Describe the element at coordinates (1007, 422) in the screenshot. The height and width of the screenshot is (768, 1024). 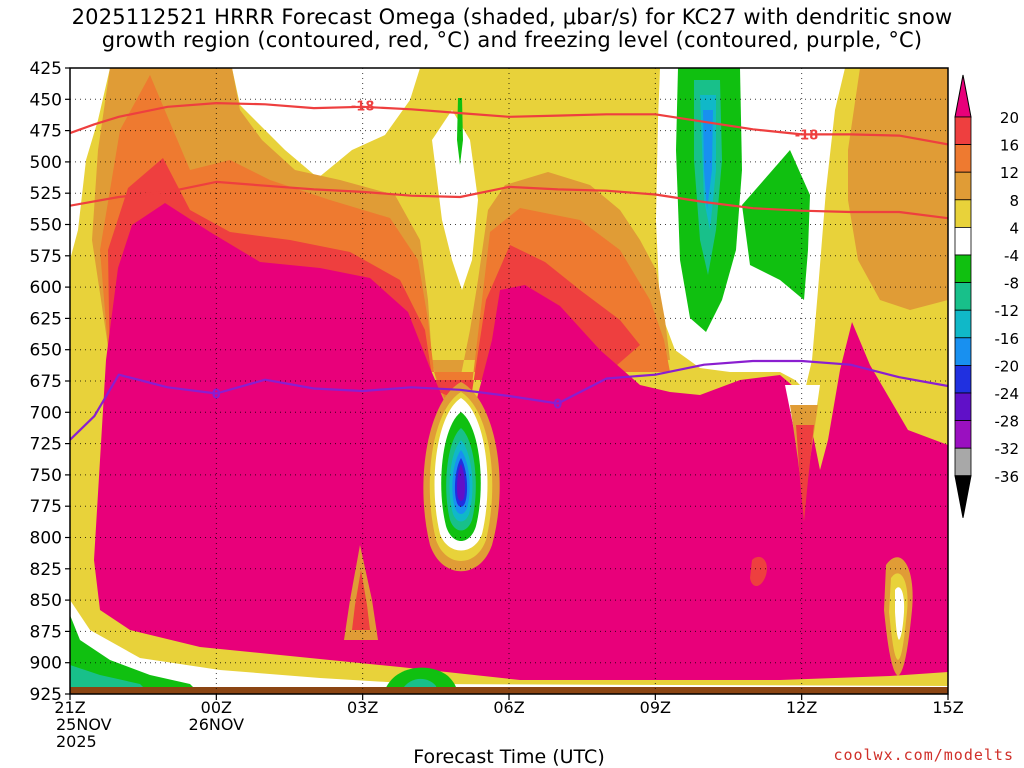
I see `colorbar-label: -28` at that location.